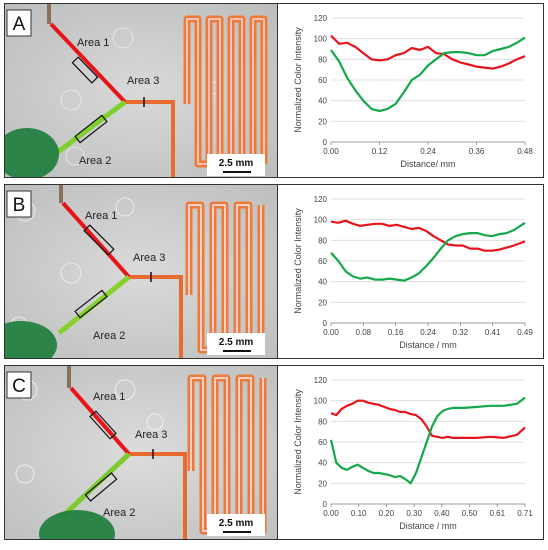 The image size is (548, 550). I want to click on x-tick-label: 0.41, so click(493, 332).